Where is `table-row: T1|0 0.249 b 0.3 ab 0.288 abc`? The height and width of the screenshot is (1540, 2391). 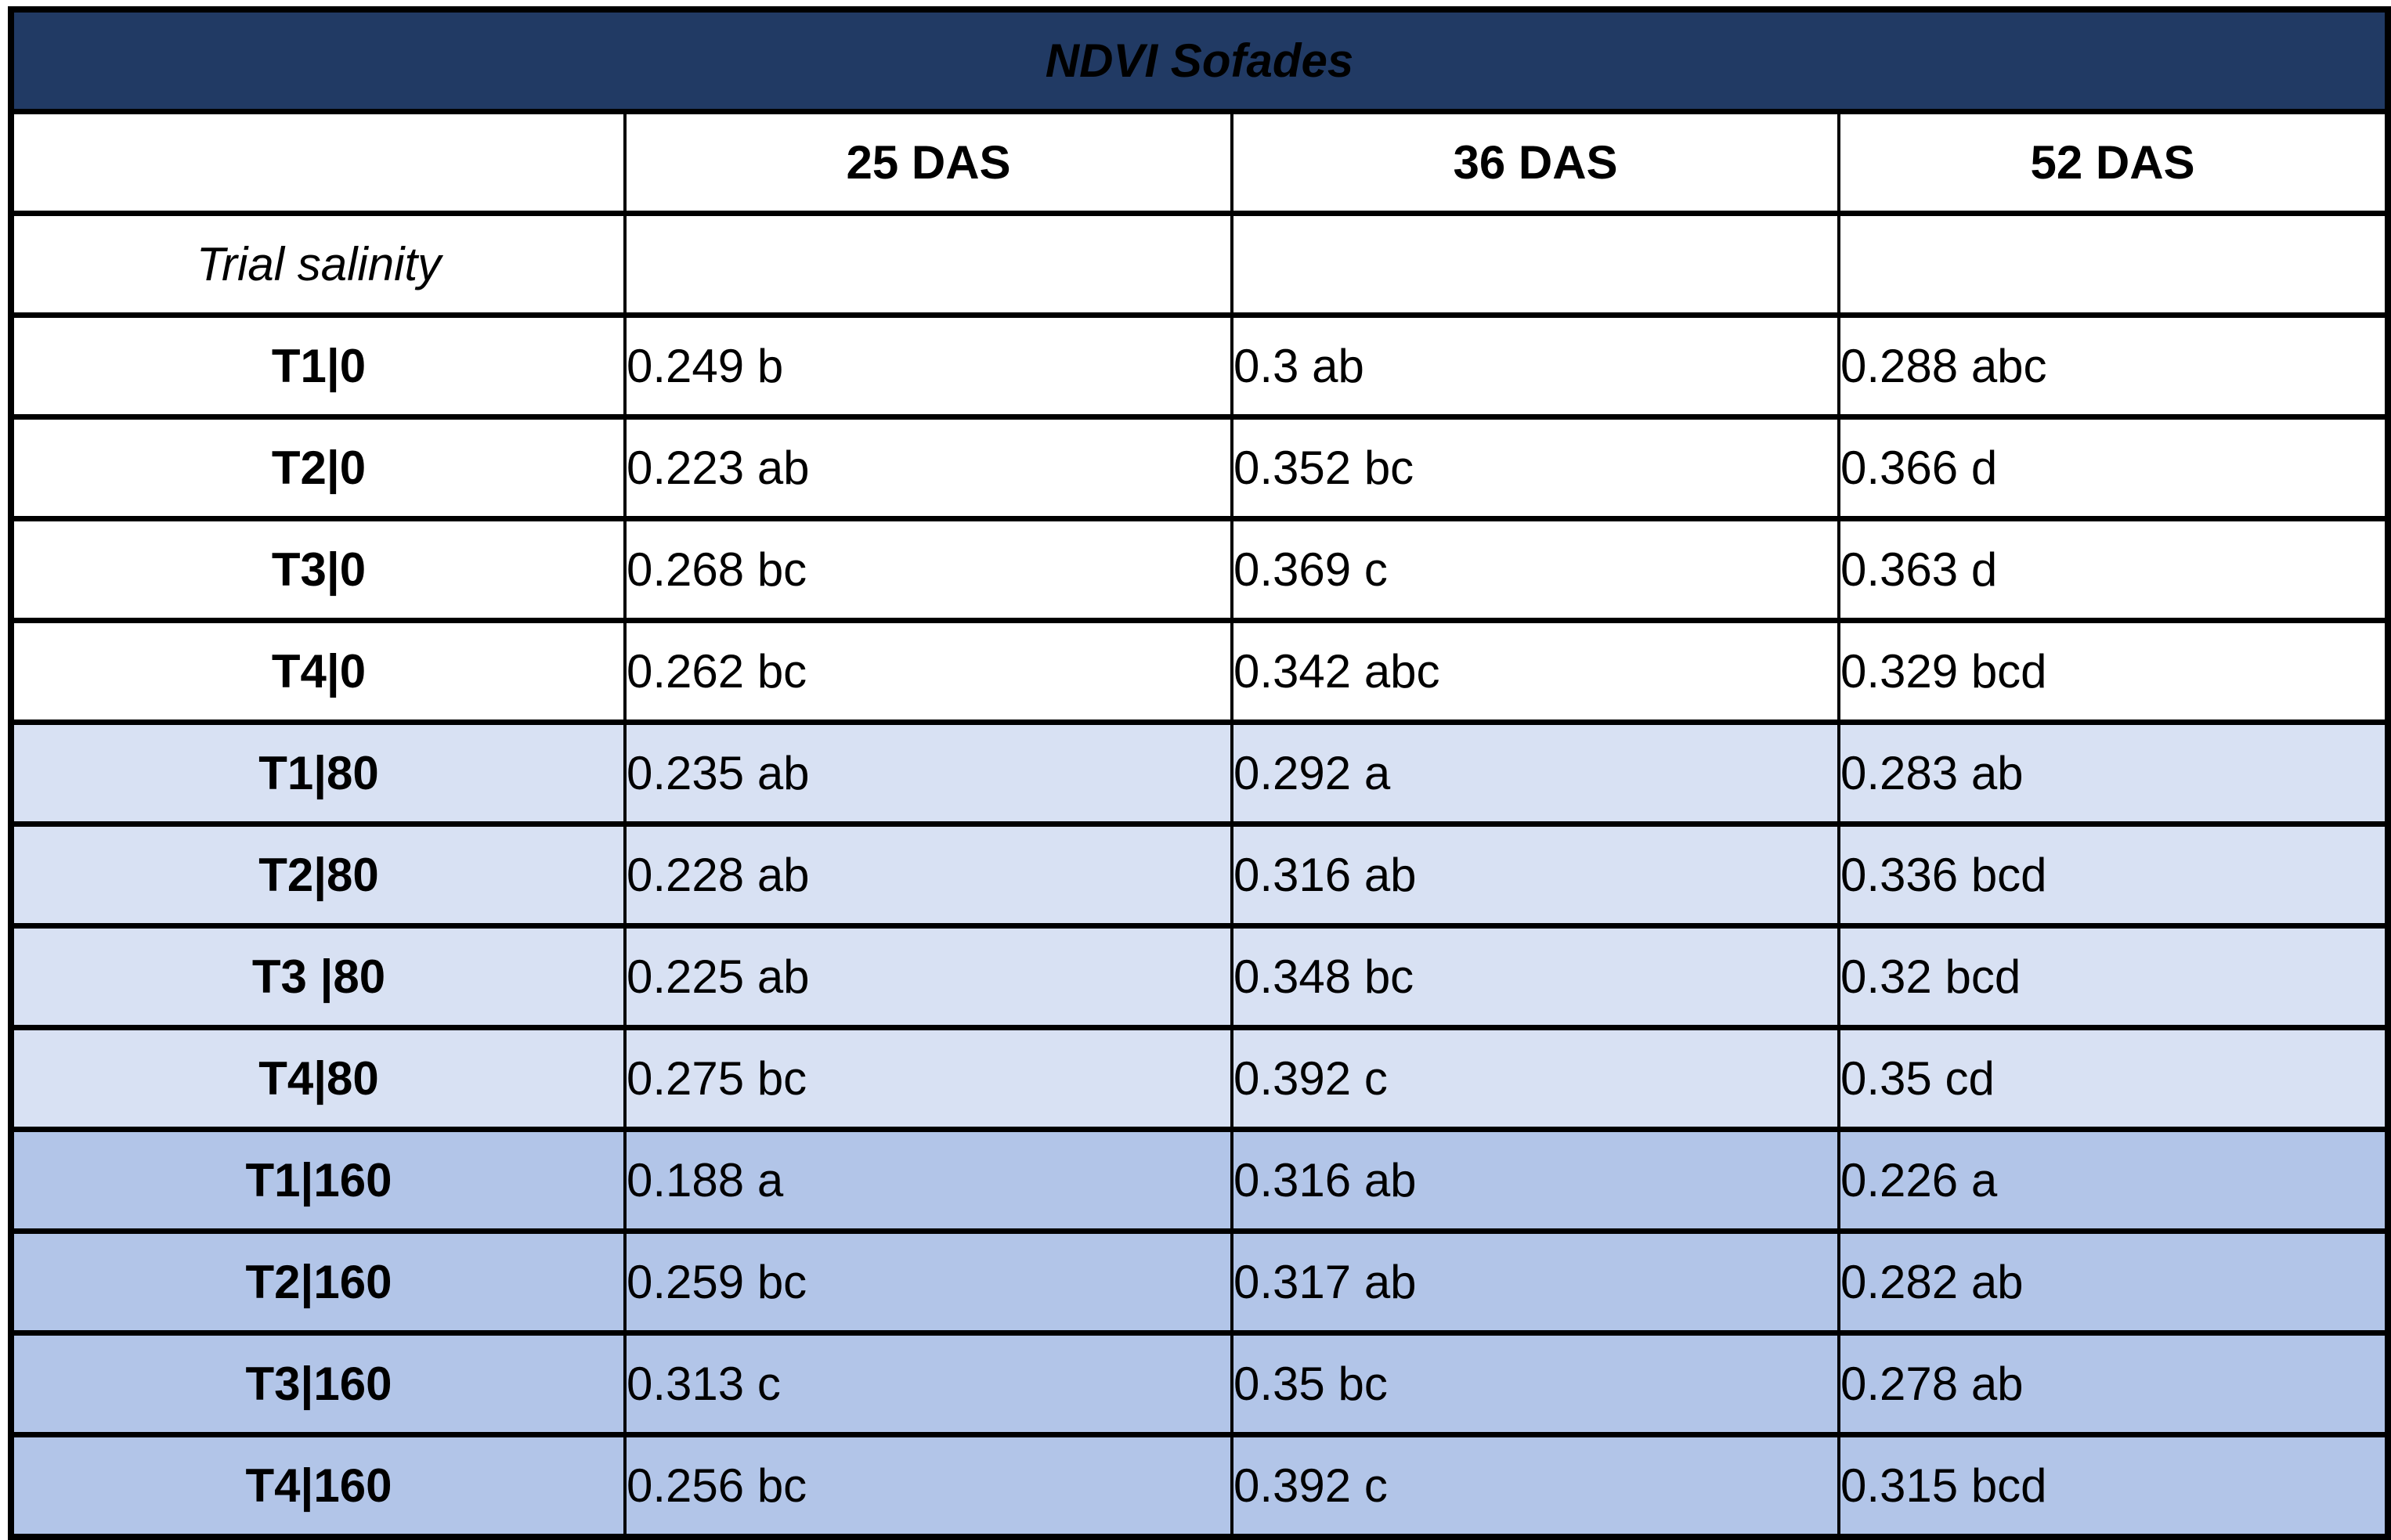
table-row: T1|0 0.249 b 0.3 ab 0.288 abc is located at coordinates (1199, 366).